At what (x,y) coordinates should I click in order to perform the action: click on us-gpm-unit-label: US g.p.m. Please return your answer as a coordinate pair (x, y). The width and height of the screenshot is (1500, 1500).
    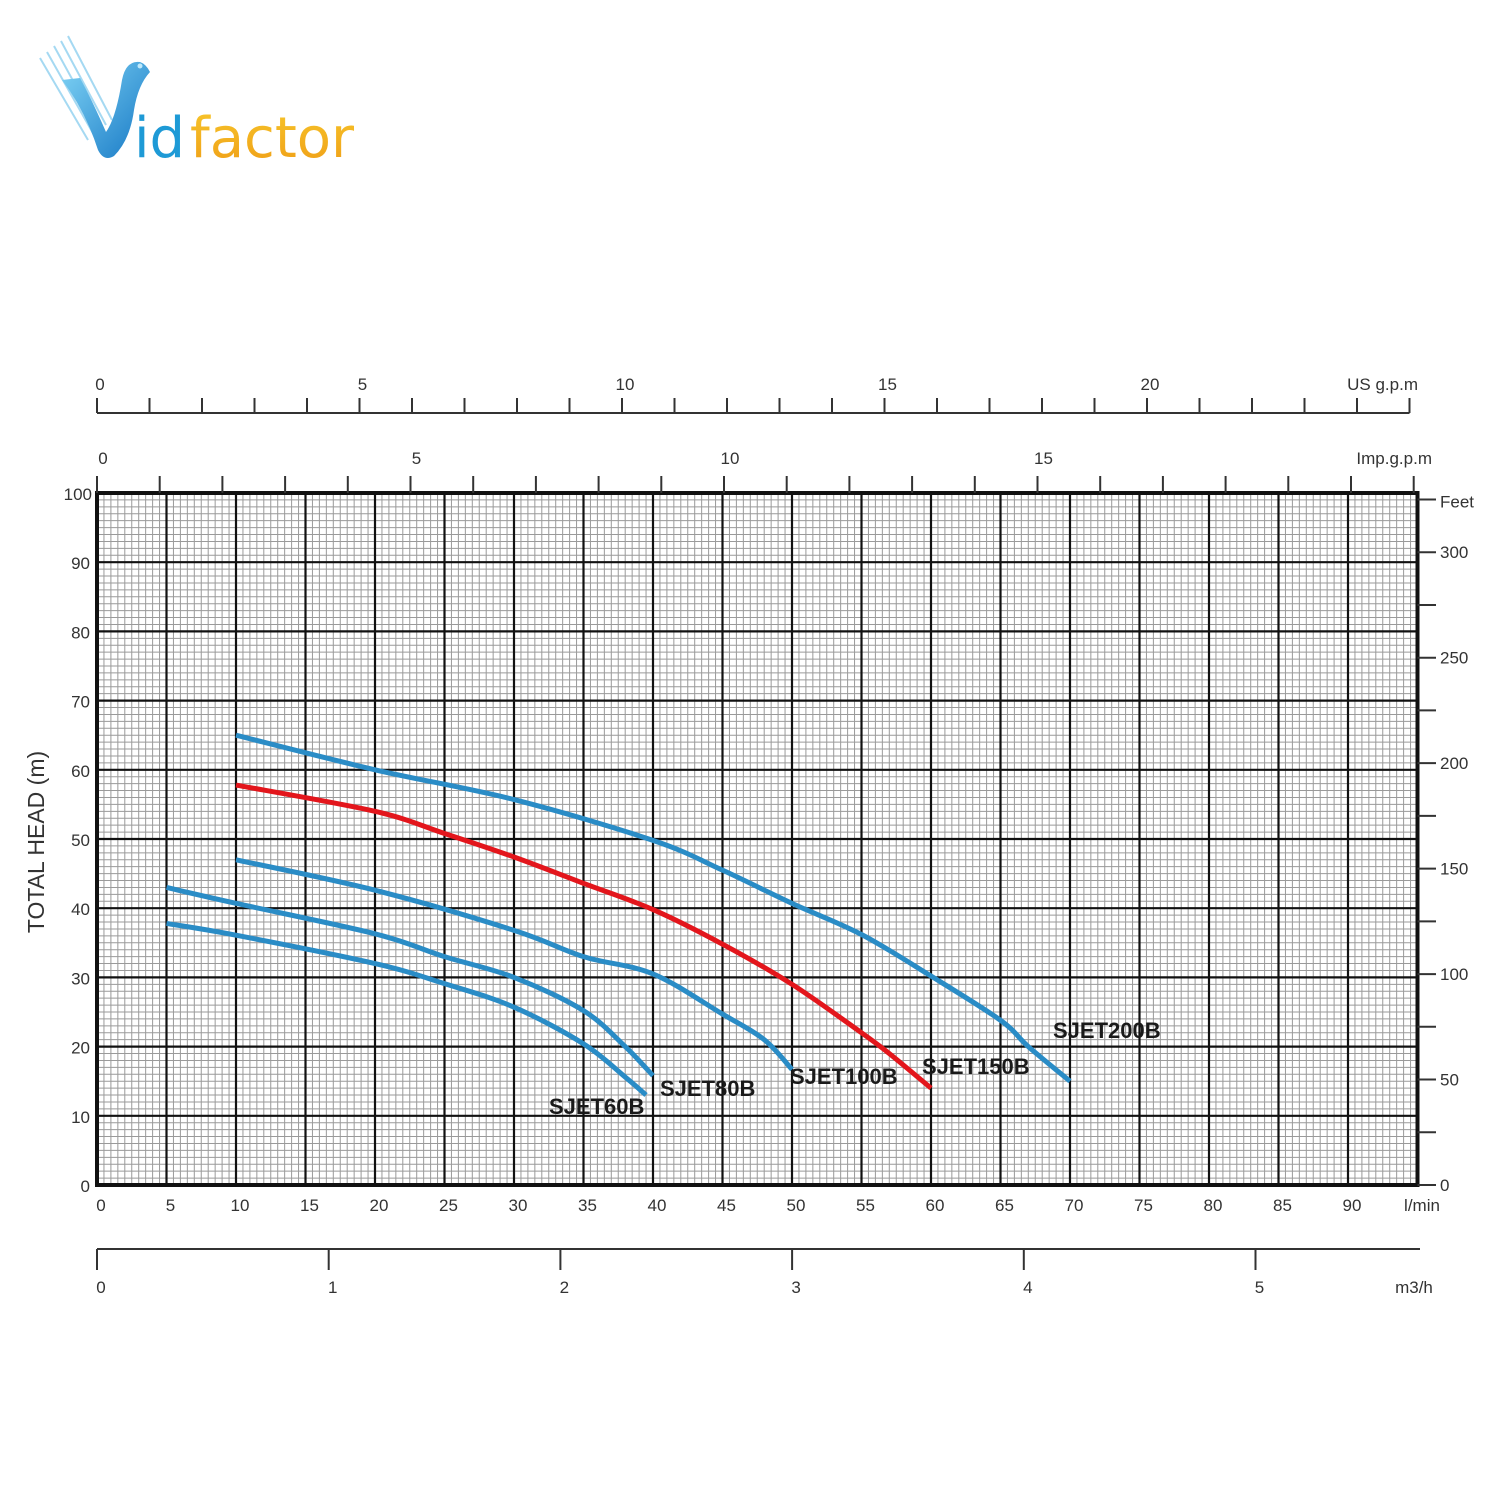
    Looking at the image, I should click on (1382, 384).